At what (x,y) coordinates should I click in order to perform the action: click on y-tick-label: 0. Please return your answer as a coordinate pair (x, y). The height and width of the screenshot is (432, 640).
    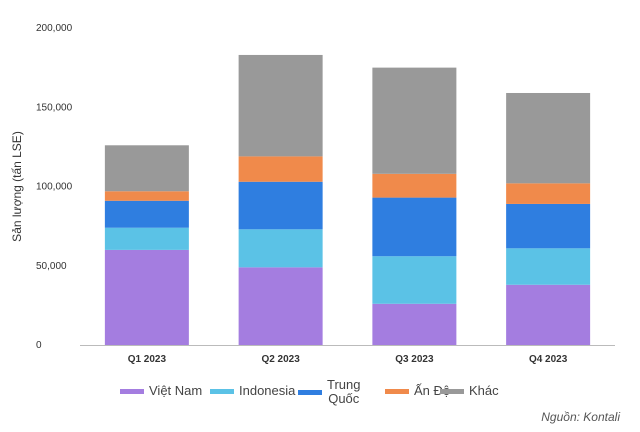
    Looking at the image, I should click on (39, 345).